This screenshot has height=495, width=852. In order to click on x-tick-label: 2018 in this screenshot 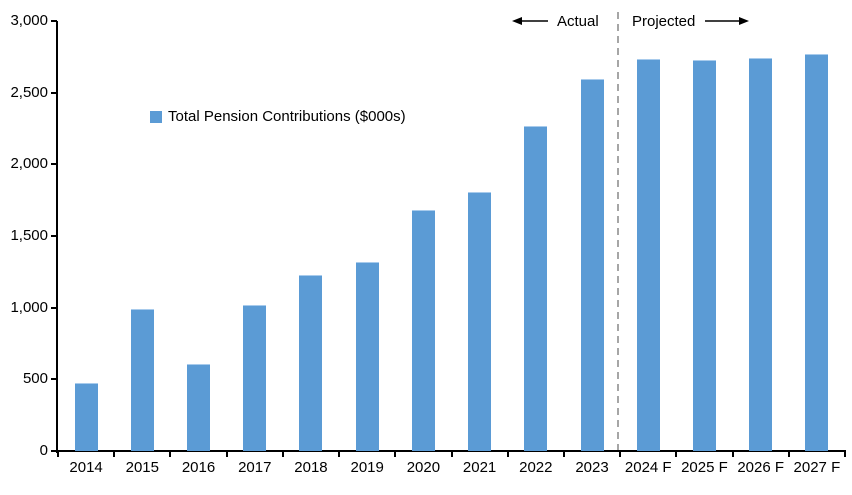, I will do `click(311, 467)`.